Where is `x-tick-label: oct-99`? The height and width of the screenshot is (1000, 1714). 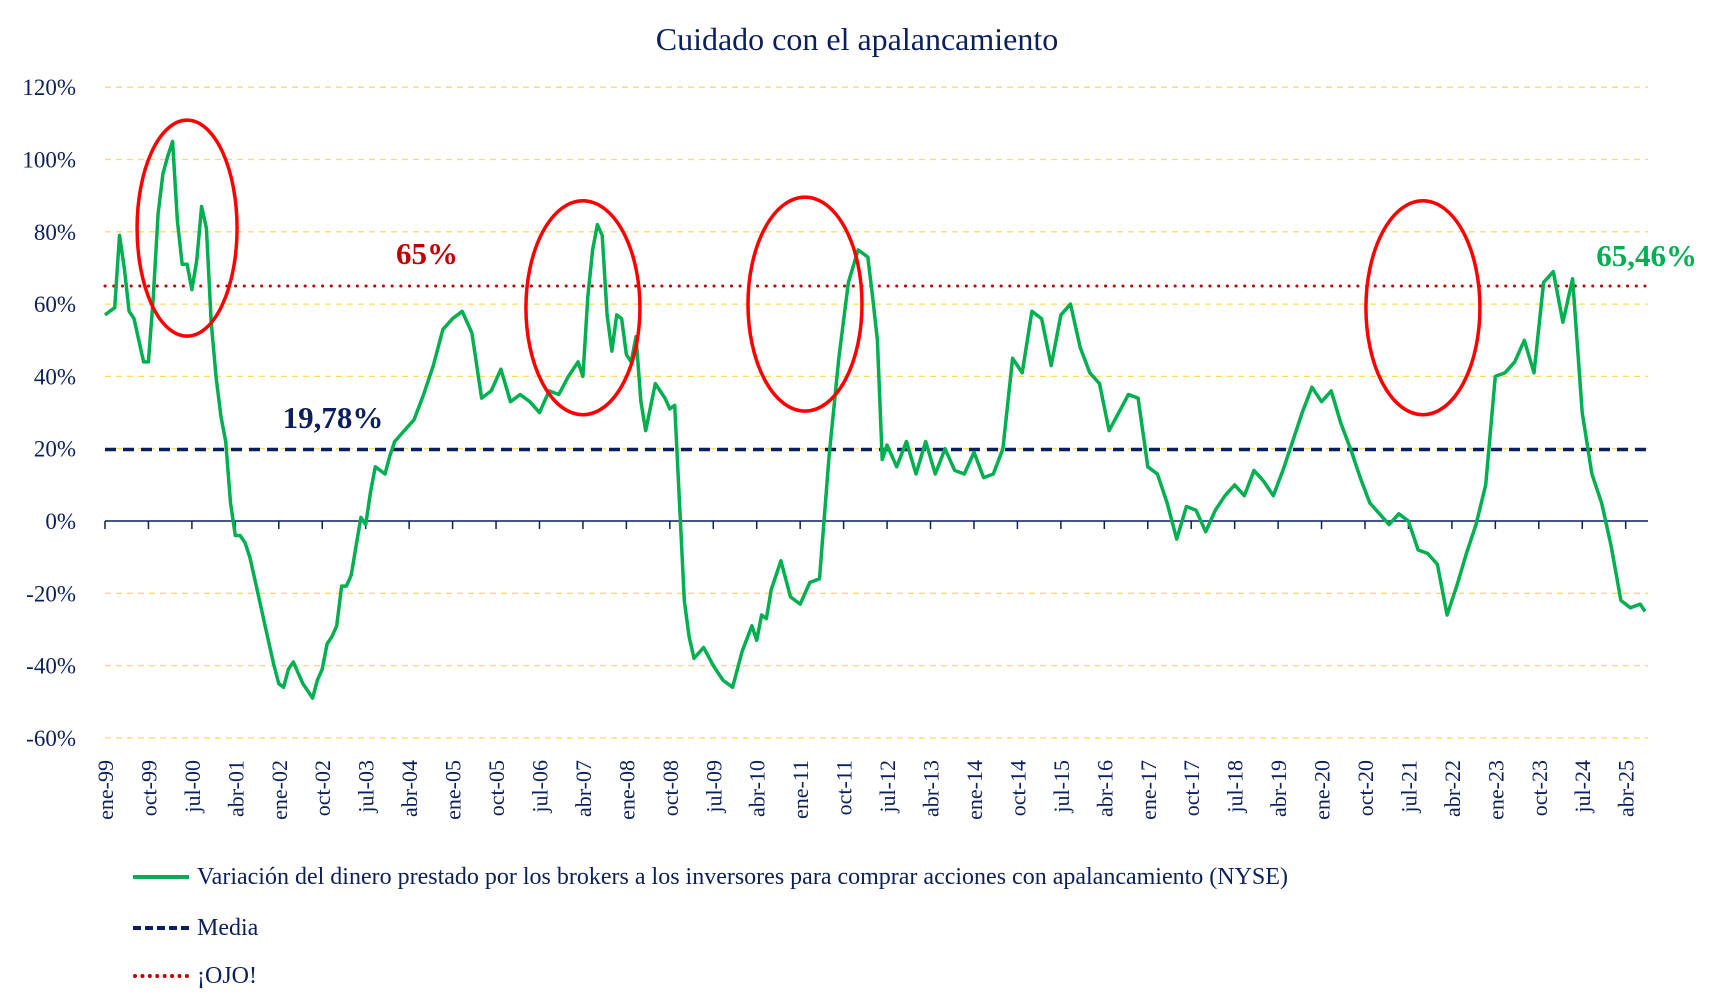
x-tick-label: oct-99 is located at coordinates (148, 788).